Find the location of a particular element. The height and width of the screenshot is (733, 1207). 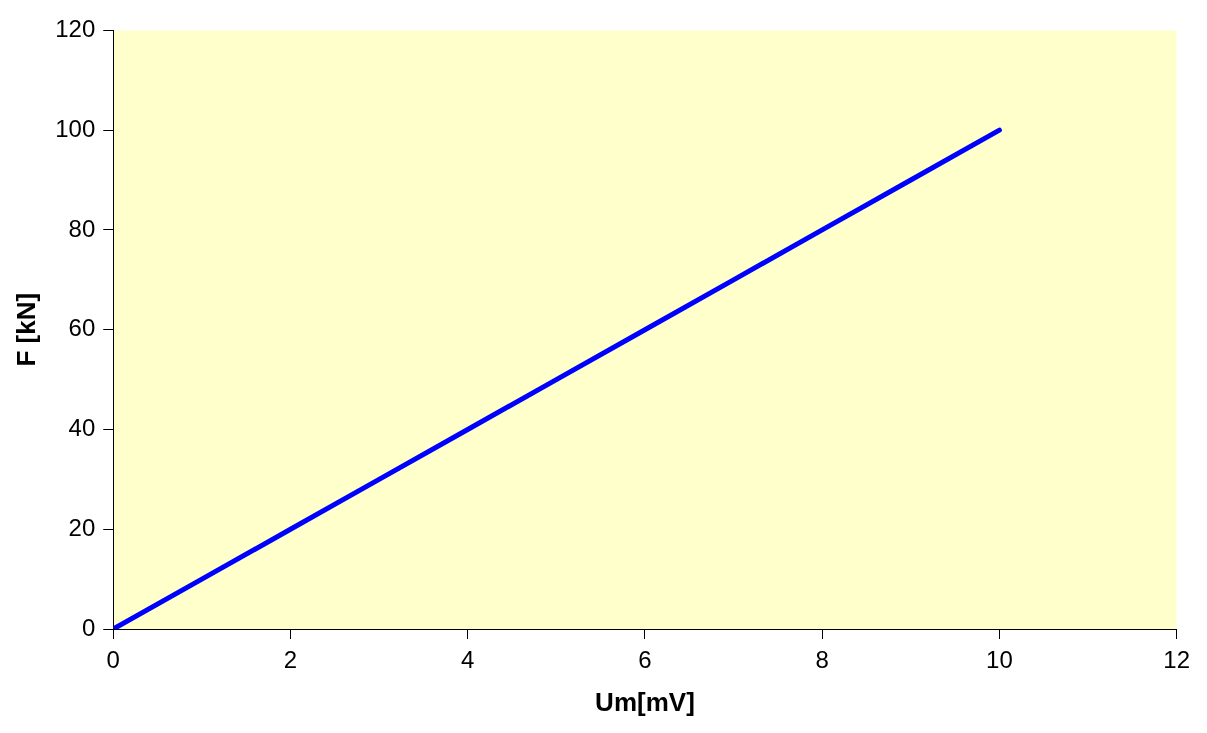

x-tick-label: 12 is located at coordinates (1176, 660).